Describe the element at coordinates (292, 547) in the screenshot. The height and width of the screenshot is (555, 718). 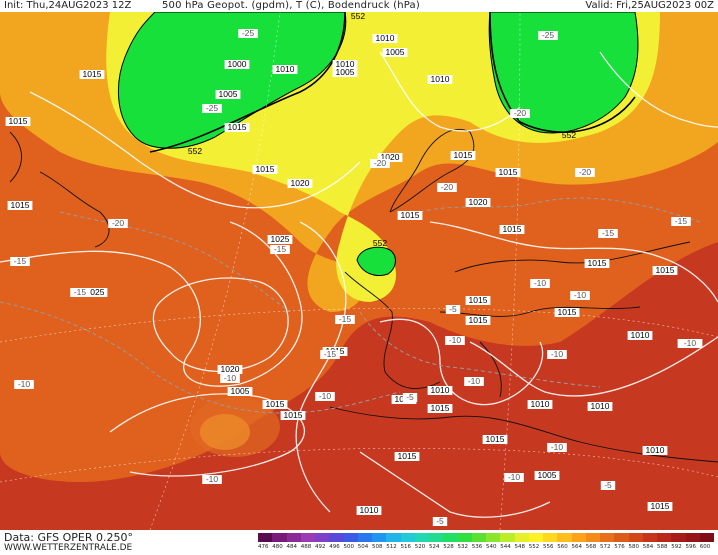
I see `colorbar-tick-label: 484` at that location.